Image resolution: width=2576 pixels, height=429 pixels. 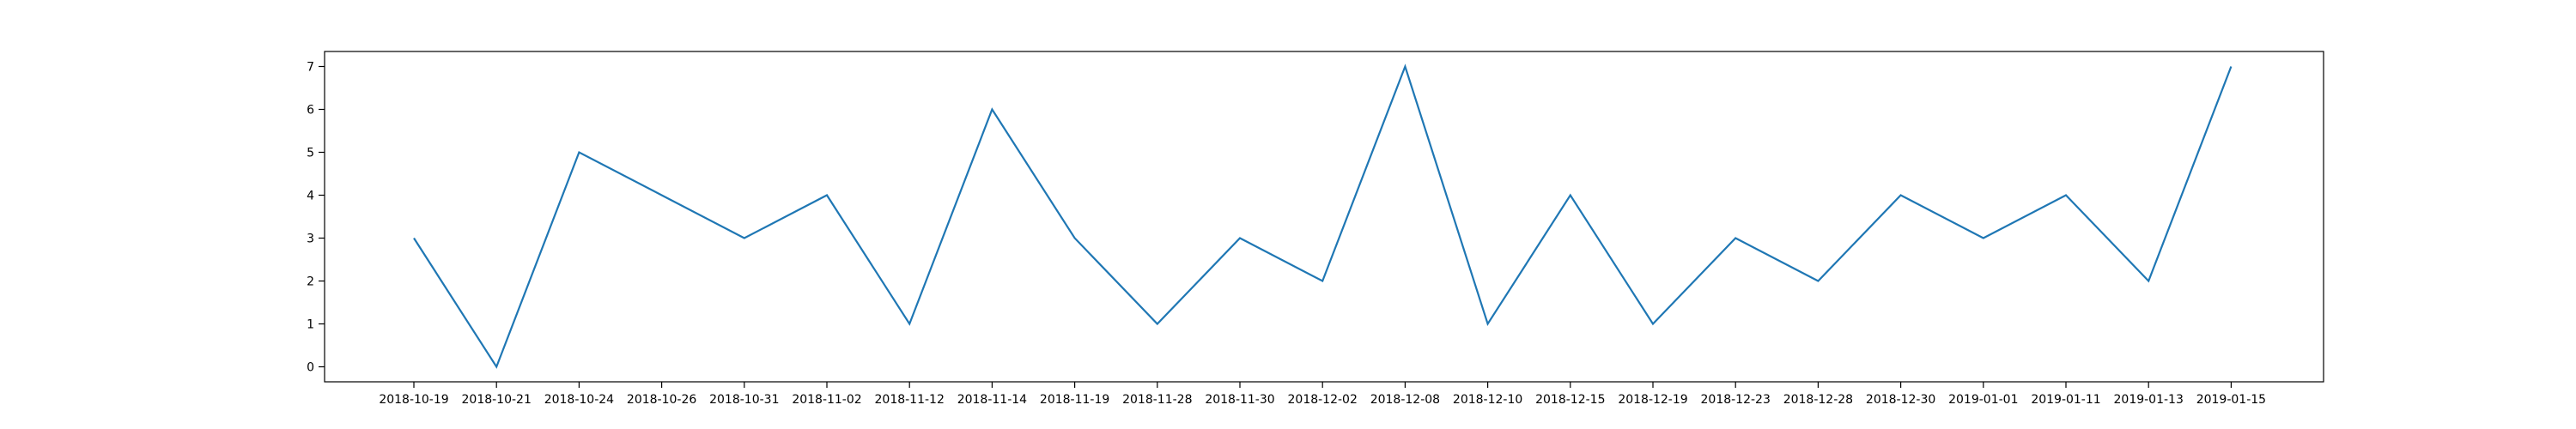 What do you see at coordinates (311, 325) in the screenshot?
I see `y-tick-label: 1` at bounding box center [311, 325].